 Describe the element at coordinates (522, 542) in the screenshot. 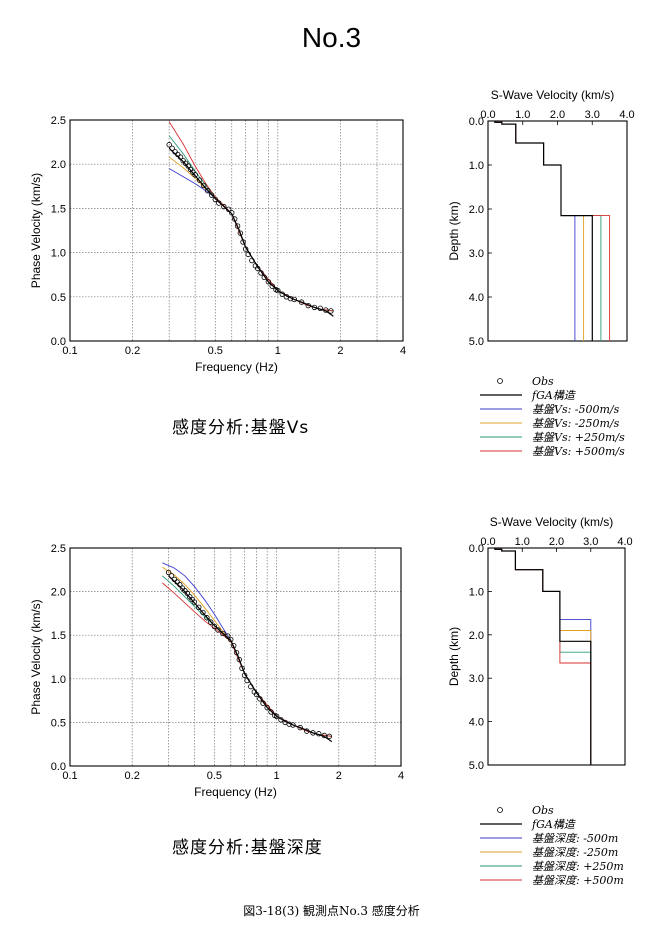

I see `x-tick-label: 1.0` at that location.